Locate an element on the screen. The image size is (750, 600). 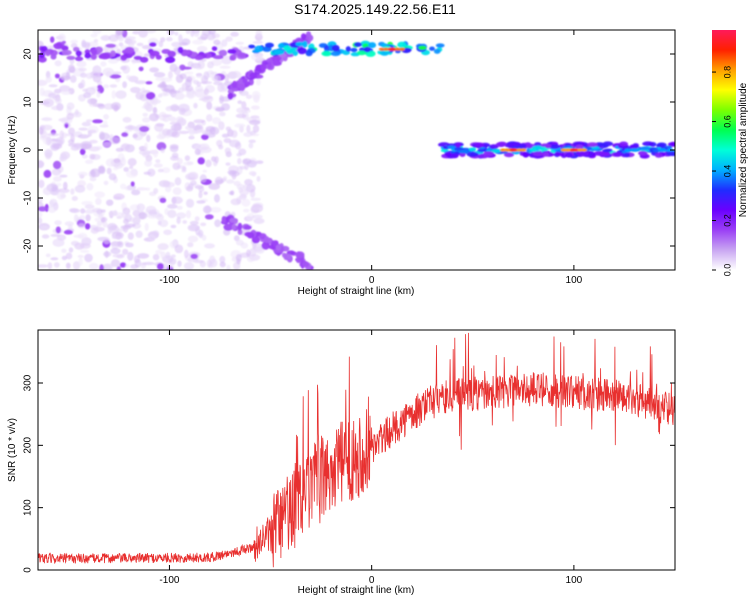
spectrogram-x-tick-label: -100 is located at coordinates (169, 280).